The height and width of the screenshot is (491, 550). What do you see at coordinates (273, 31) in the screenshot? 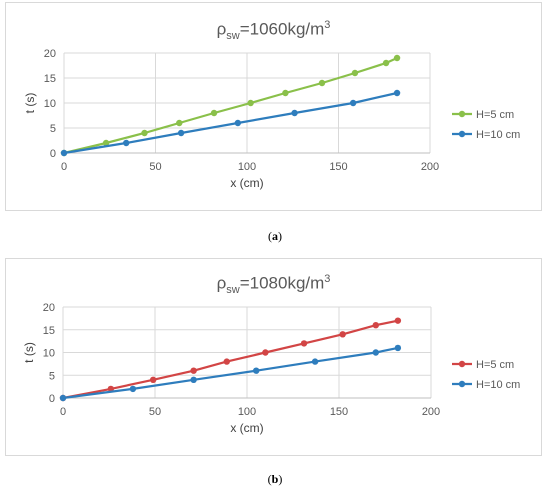
I see `chart-title-a: ρsw=1060kg/m3` at bounding box center [273, 31].